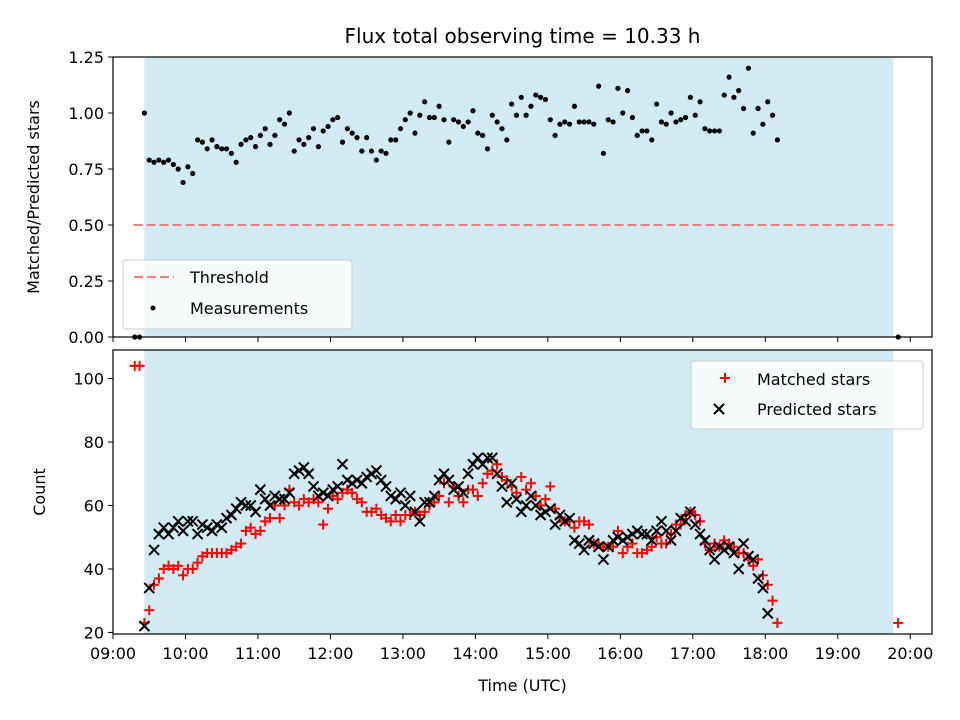 This screenshot has width=960, height=720. Describe the element at coordinates (86, 113) in the screenshot. I see `top-ytick-label: 1.00` at that location.